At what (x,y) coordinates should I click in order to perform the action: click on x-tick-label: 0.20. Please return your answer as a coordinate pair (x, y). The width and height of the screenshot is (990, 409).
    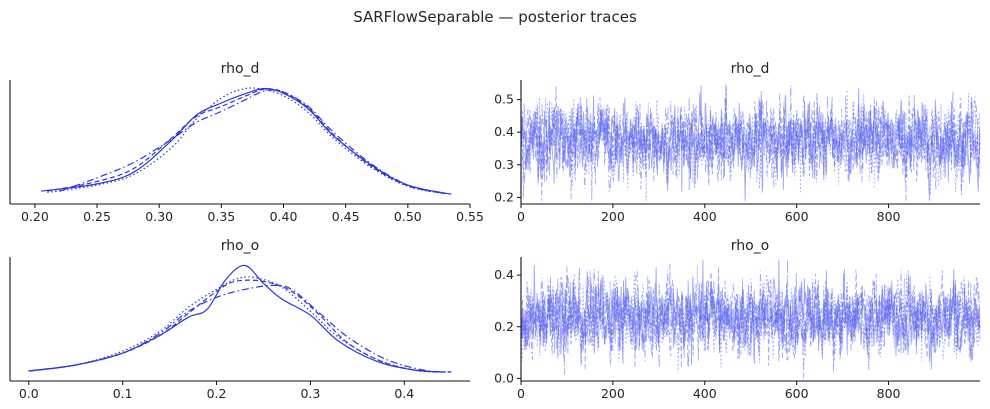
    Looking at the image, I should click on (35, 216).